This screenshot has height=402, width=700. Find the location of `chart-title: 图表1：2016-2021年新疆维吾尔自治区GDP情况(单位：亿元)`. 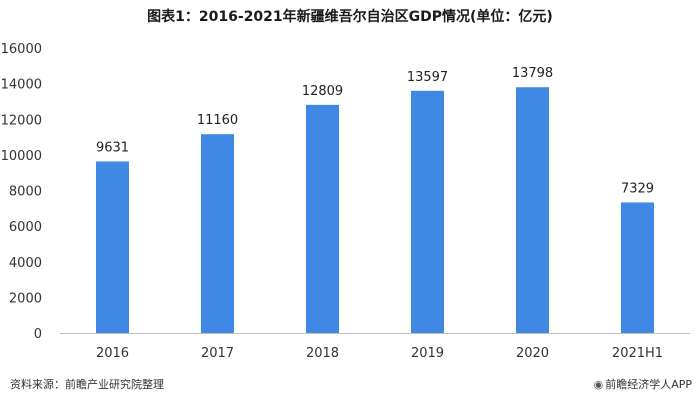

chart-title: 图表1：2016-2021年新疆维吾尔自治区GDP情况(单位：亿元) is located at coordinates (350, 17).